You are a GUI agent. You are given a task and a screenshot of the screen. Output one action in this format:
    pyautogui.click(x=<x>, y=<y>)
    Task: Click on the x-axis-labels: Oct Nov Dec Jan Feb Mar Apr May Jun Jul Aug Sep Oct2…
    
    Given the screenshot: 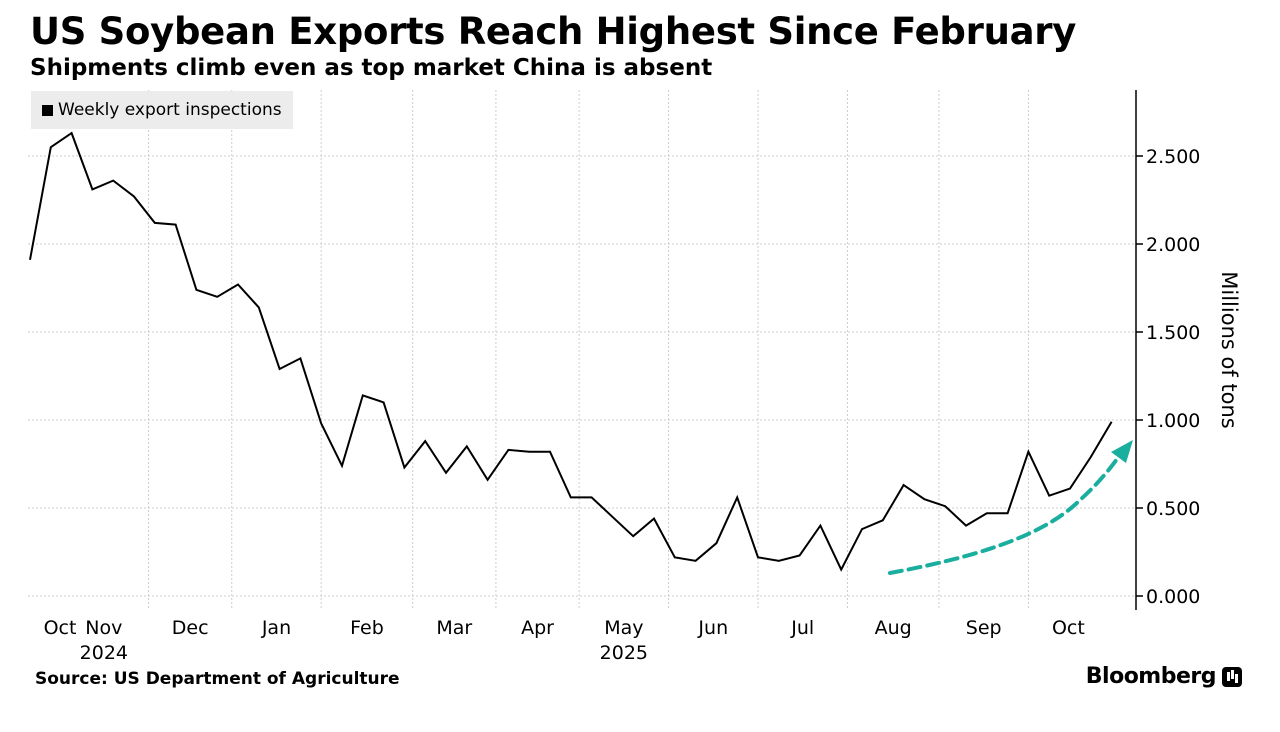 What is the action you would take?
    pyautogui.click(x=564, y=640)
    